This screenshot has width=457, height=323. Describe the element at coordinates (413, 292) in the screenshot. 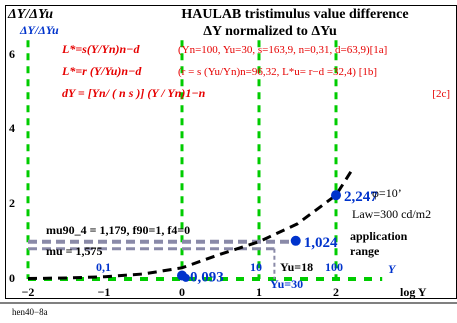

I see `x-axis-label: log Y` at that location.